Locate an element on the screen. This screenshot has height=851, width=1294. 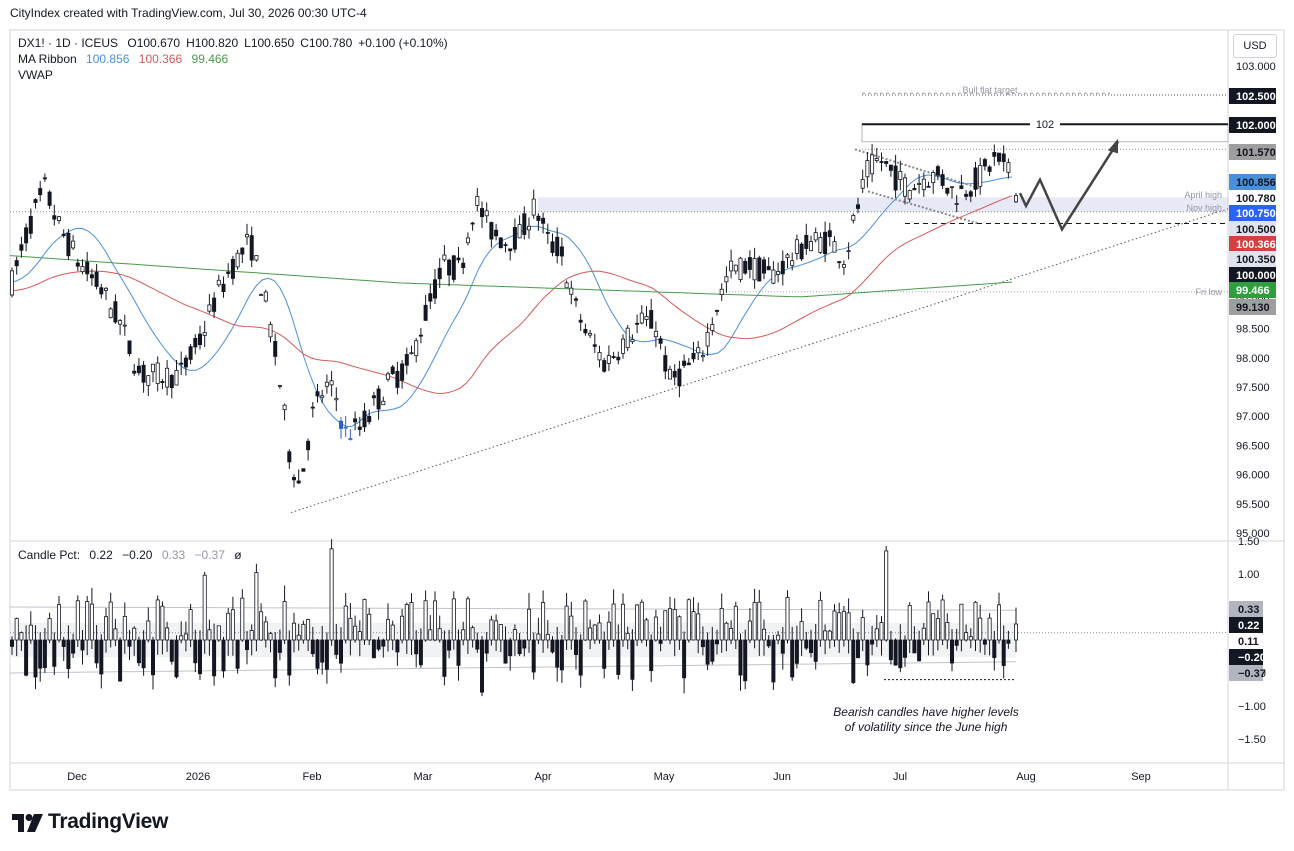
level-label: Nov high is located at coordinates (1204, 208).